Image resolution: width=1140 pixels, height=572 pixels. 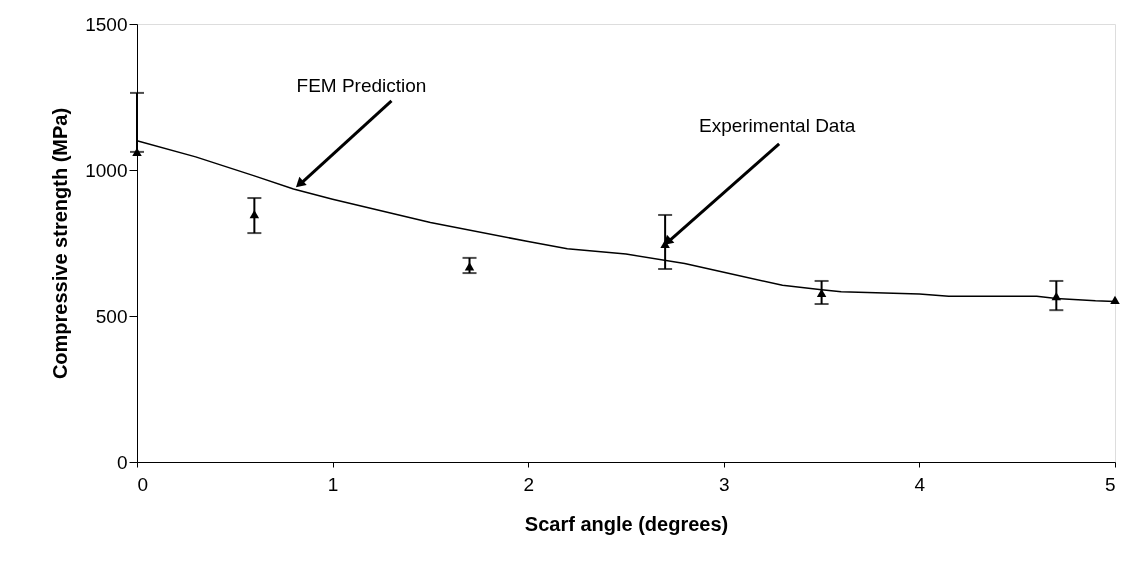 I want to click on y-tick-label: 500, so click(x=111, y=316).